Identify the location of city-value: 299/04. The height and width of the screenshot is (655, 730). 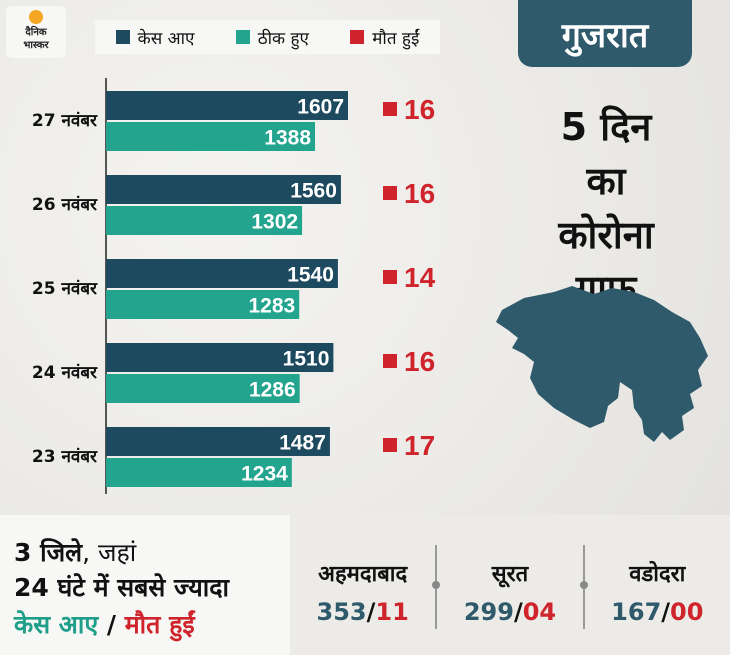
(510, 612).